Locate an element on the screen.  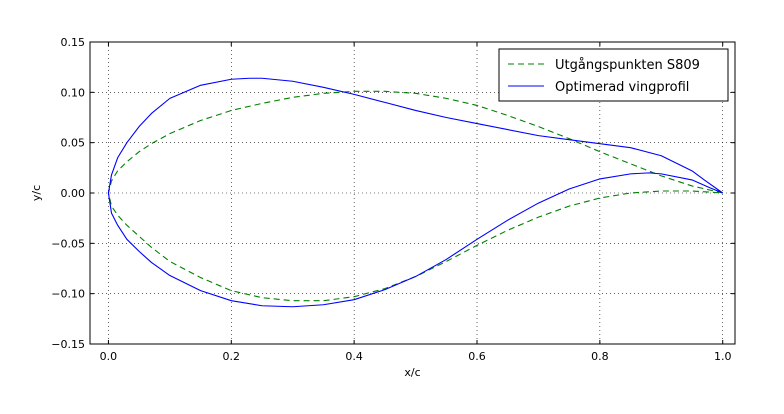
y-tick-label: 0.15 is located at coordinates (73, 42).